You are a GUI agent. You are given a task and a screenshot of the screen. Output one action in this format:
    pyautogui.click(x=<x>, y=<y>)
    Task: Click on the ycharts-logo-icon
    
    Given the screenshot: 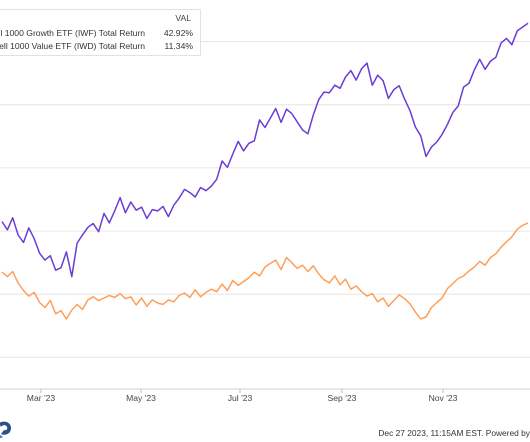 What is the action you would take?
    pyautogui.click(x=5, y=430)
    